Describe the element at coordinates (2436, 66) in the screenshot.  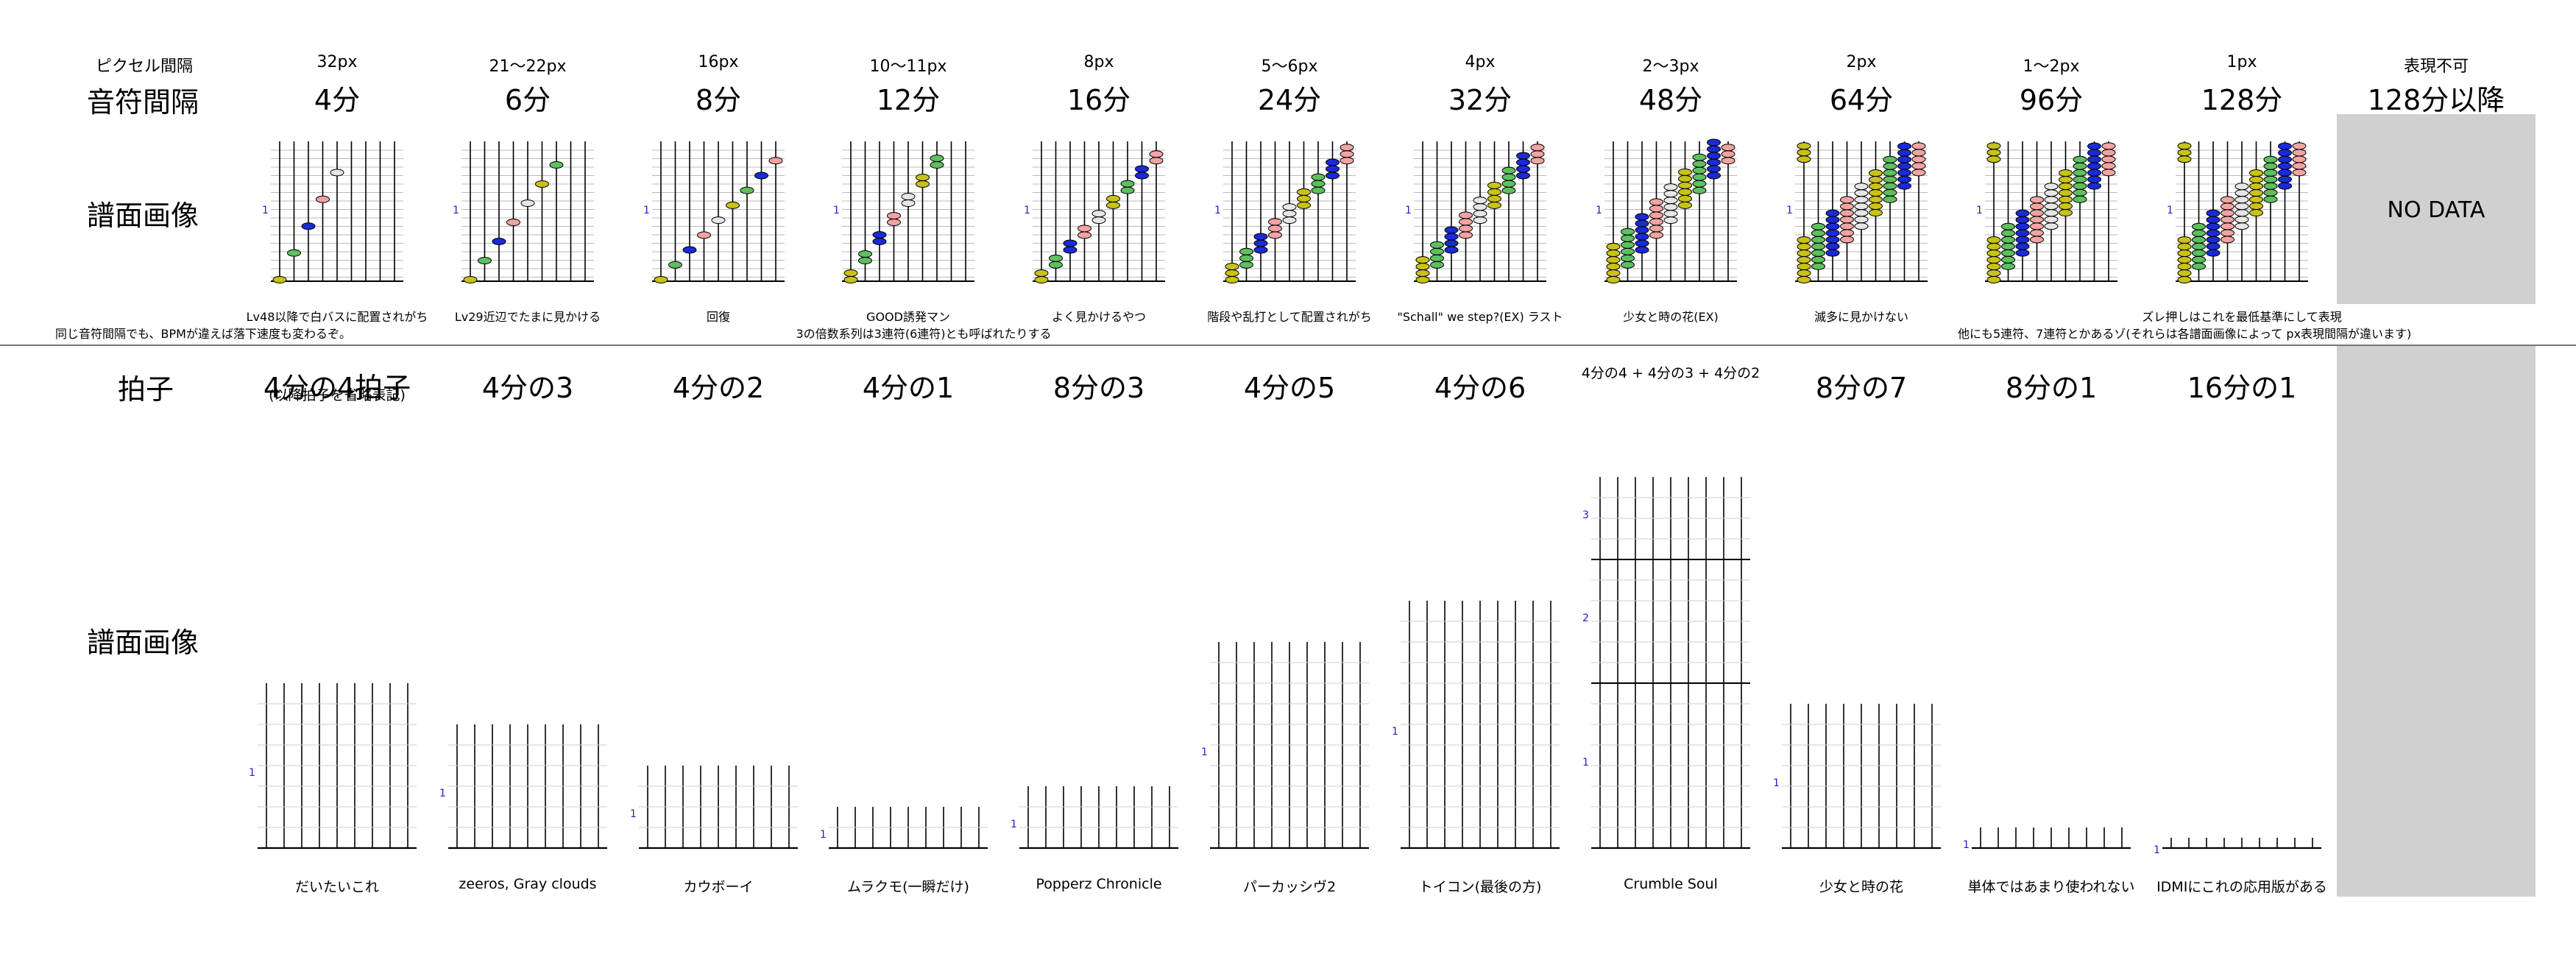
I see `last-col-pixel: 表現不可` at that location.